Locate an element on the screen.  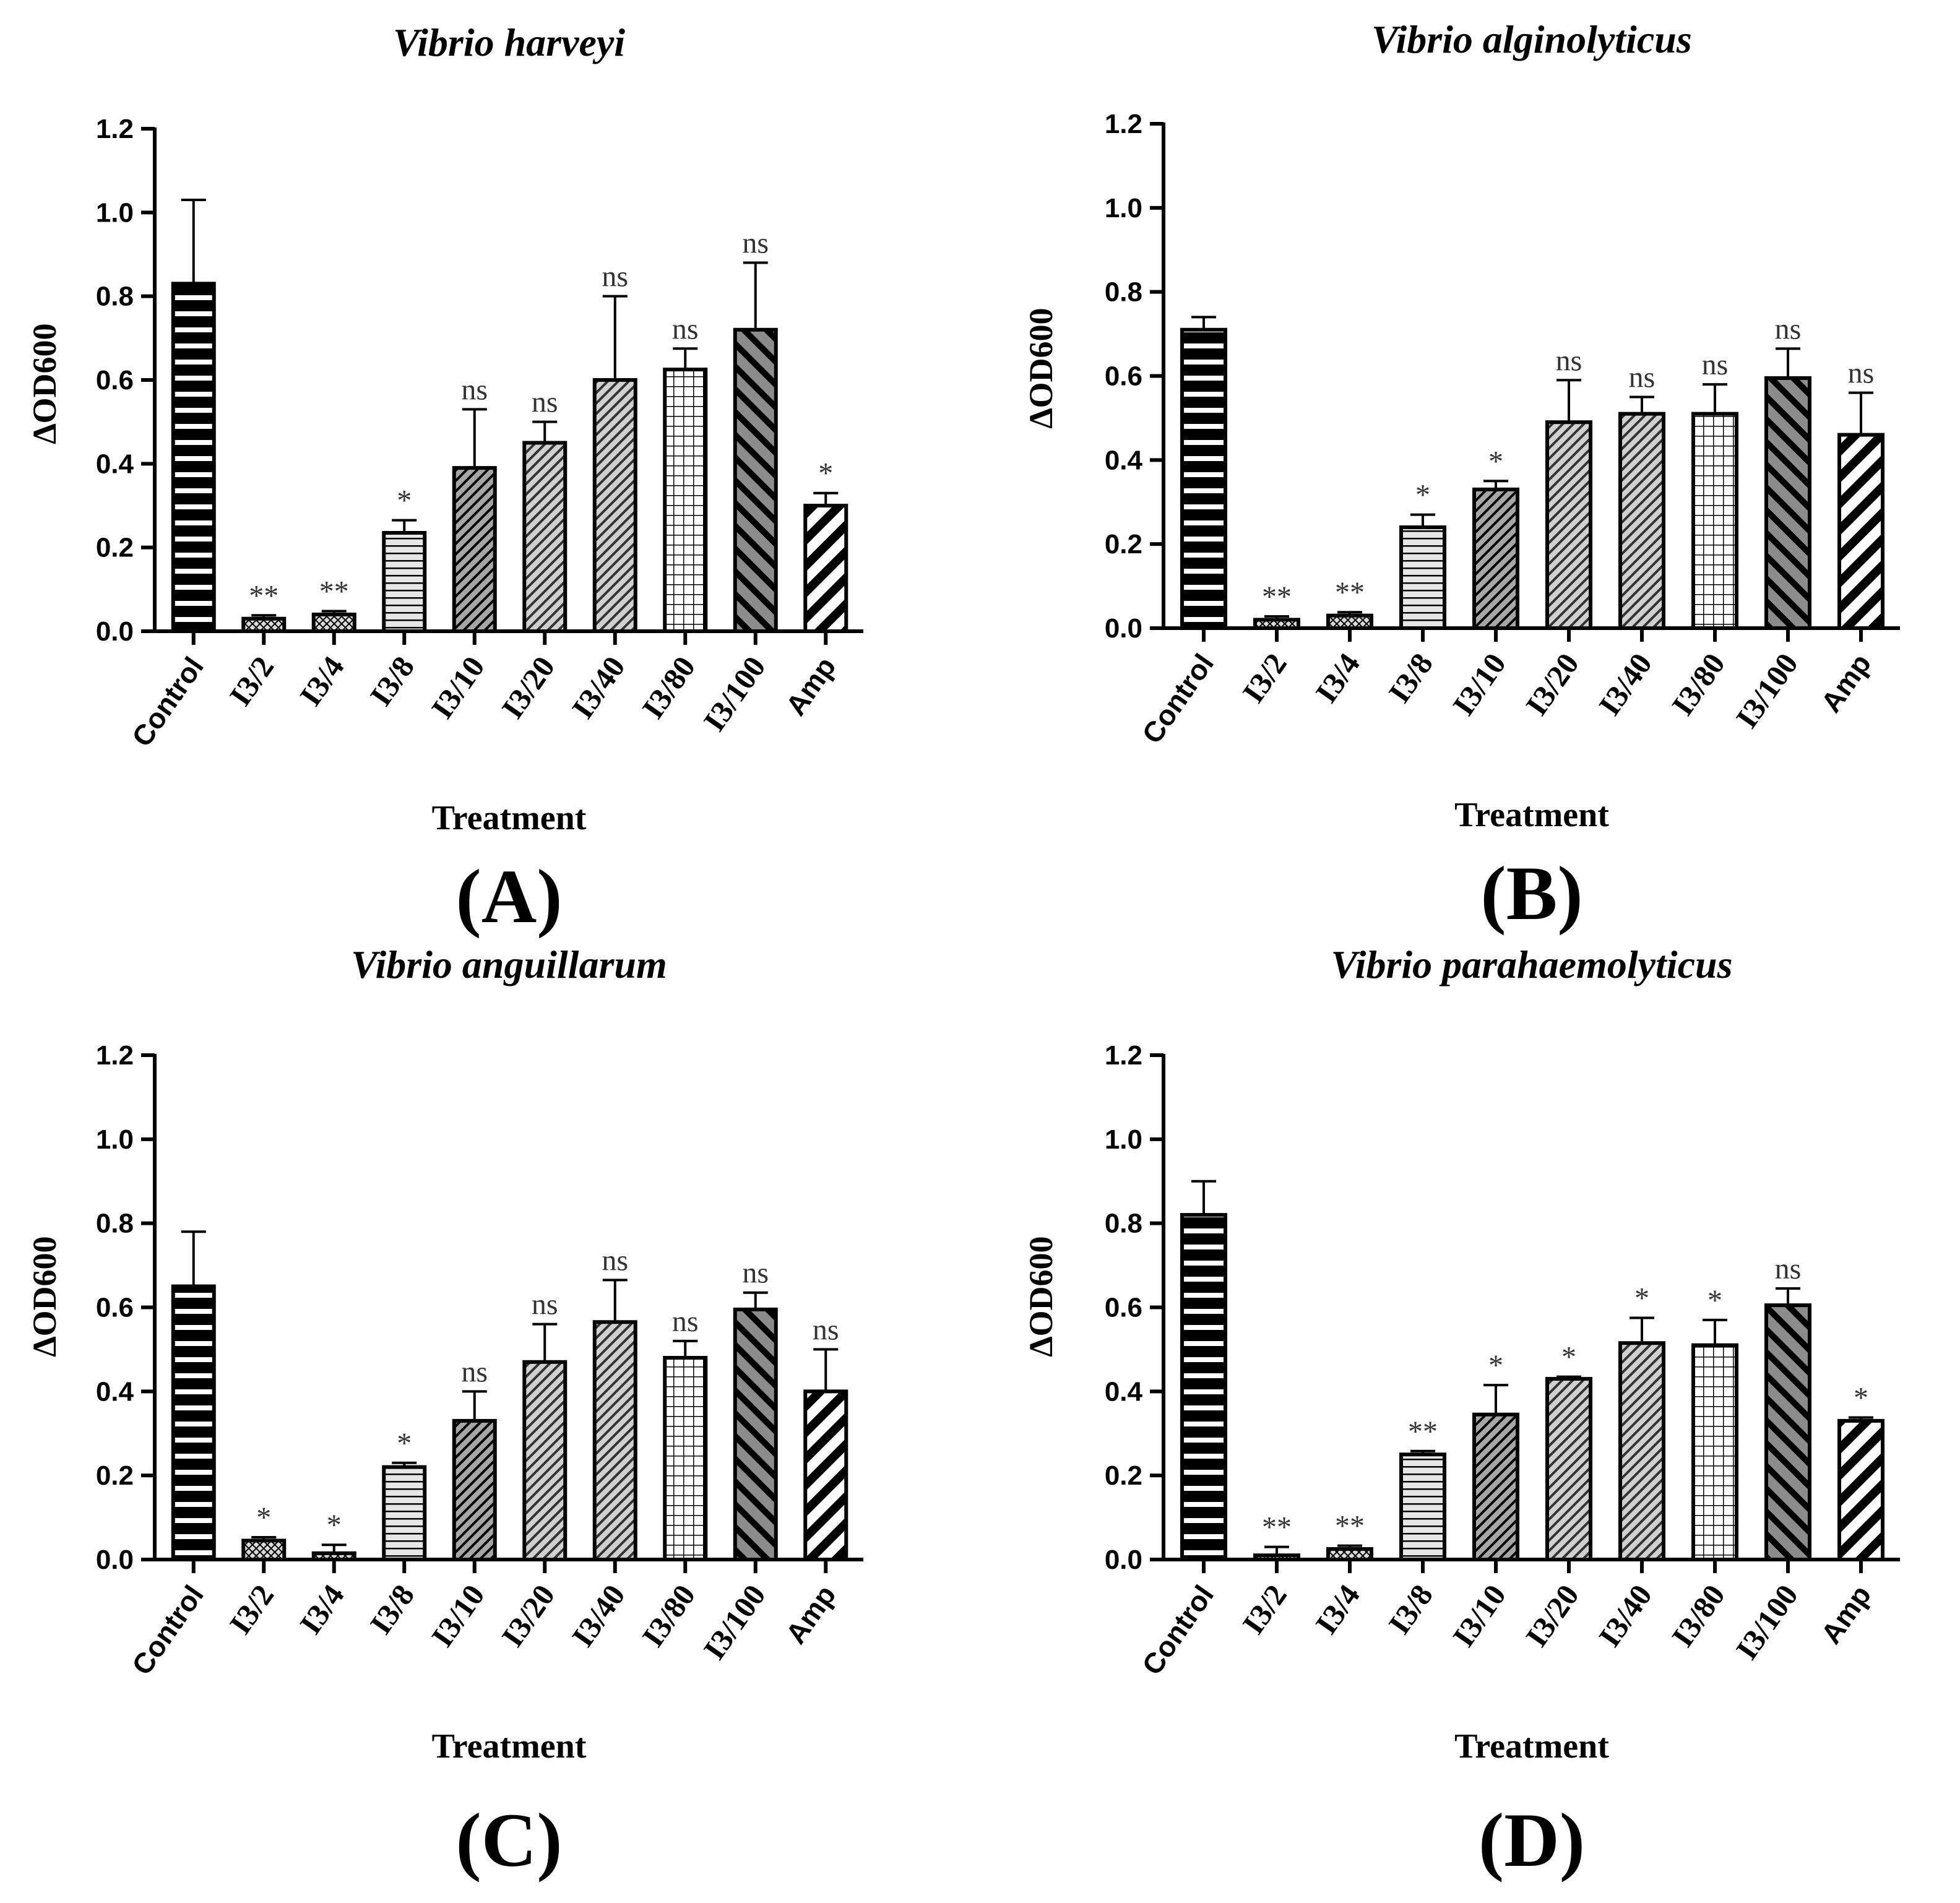
y-tick-label: 1.2 is located at coordinates (1123, 124).